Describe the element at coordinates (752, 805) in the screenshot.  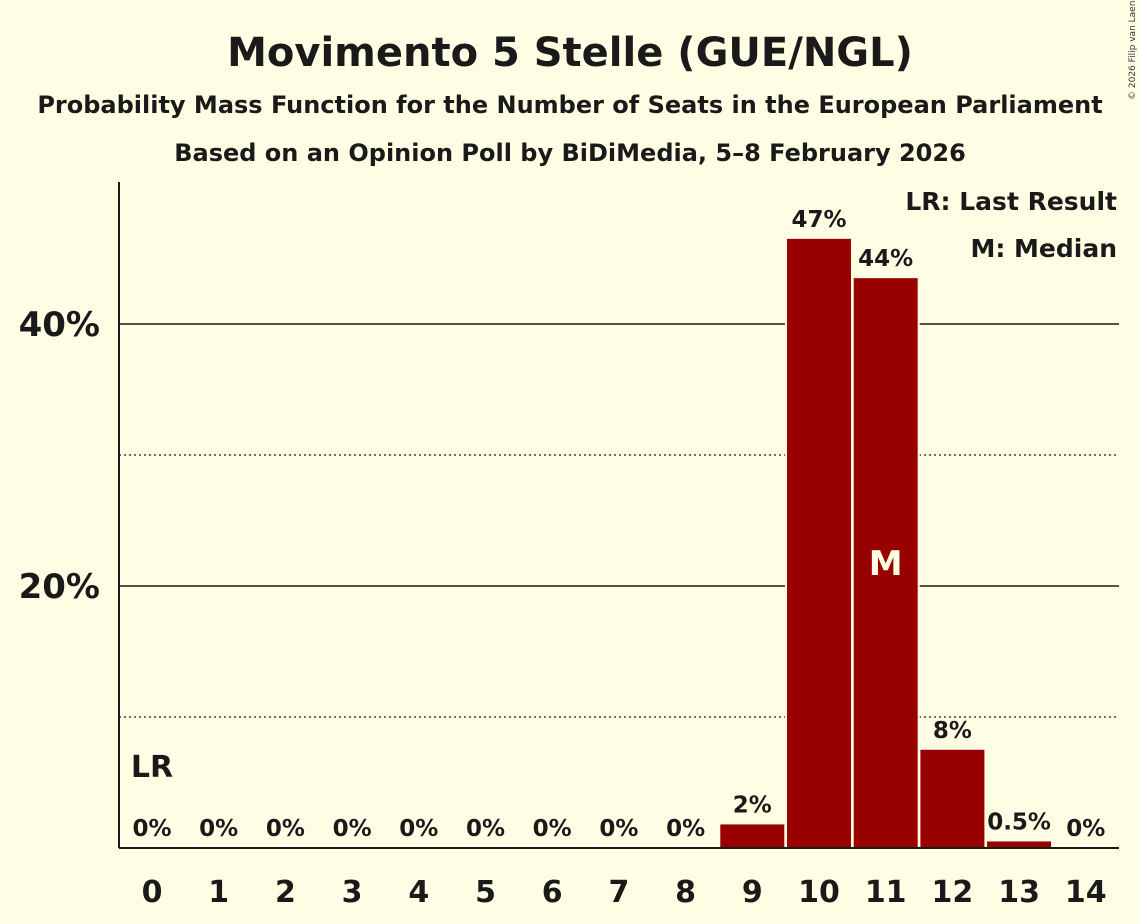
I see `bar-value-label-9: 2%` at that location.